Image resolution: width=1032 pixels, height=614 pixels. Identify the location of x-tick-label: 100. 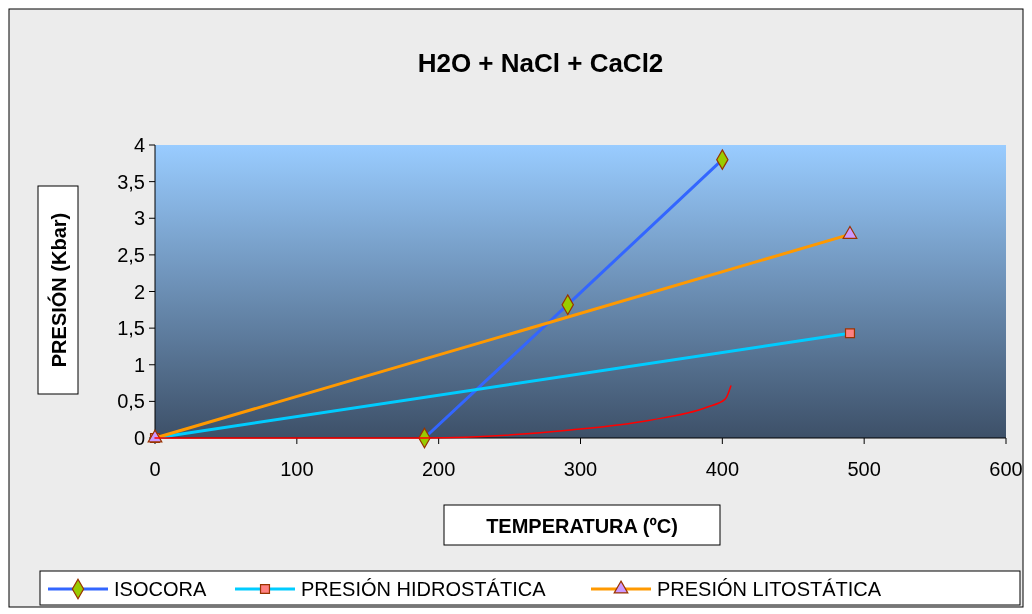
(297, 469).